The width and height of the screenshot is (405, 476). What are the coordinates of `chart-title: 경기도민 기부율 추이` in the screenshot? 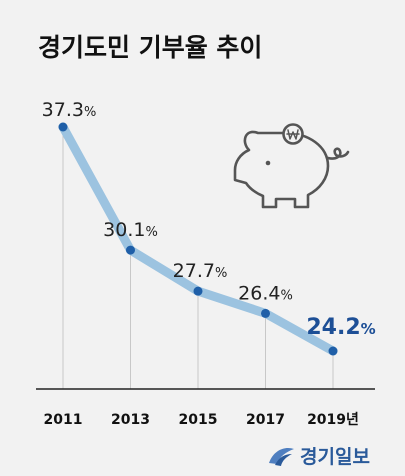 It's located at (150, 47).